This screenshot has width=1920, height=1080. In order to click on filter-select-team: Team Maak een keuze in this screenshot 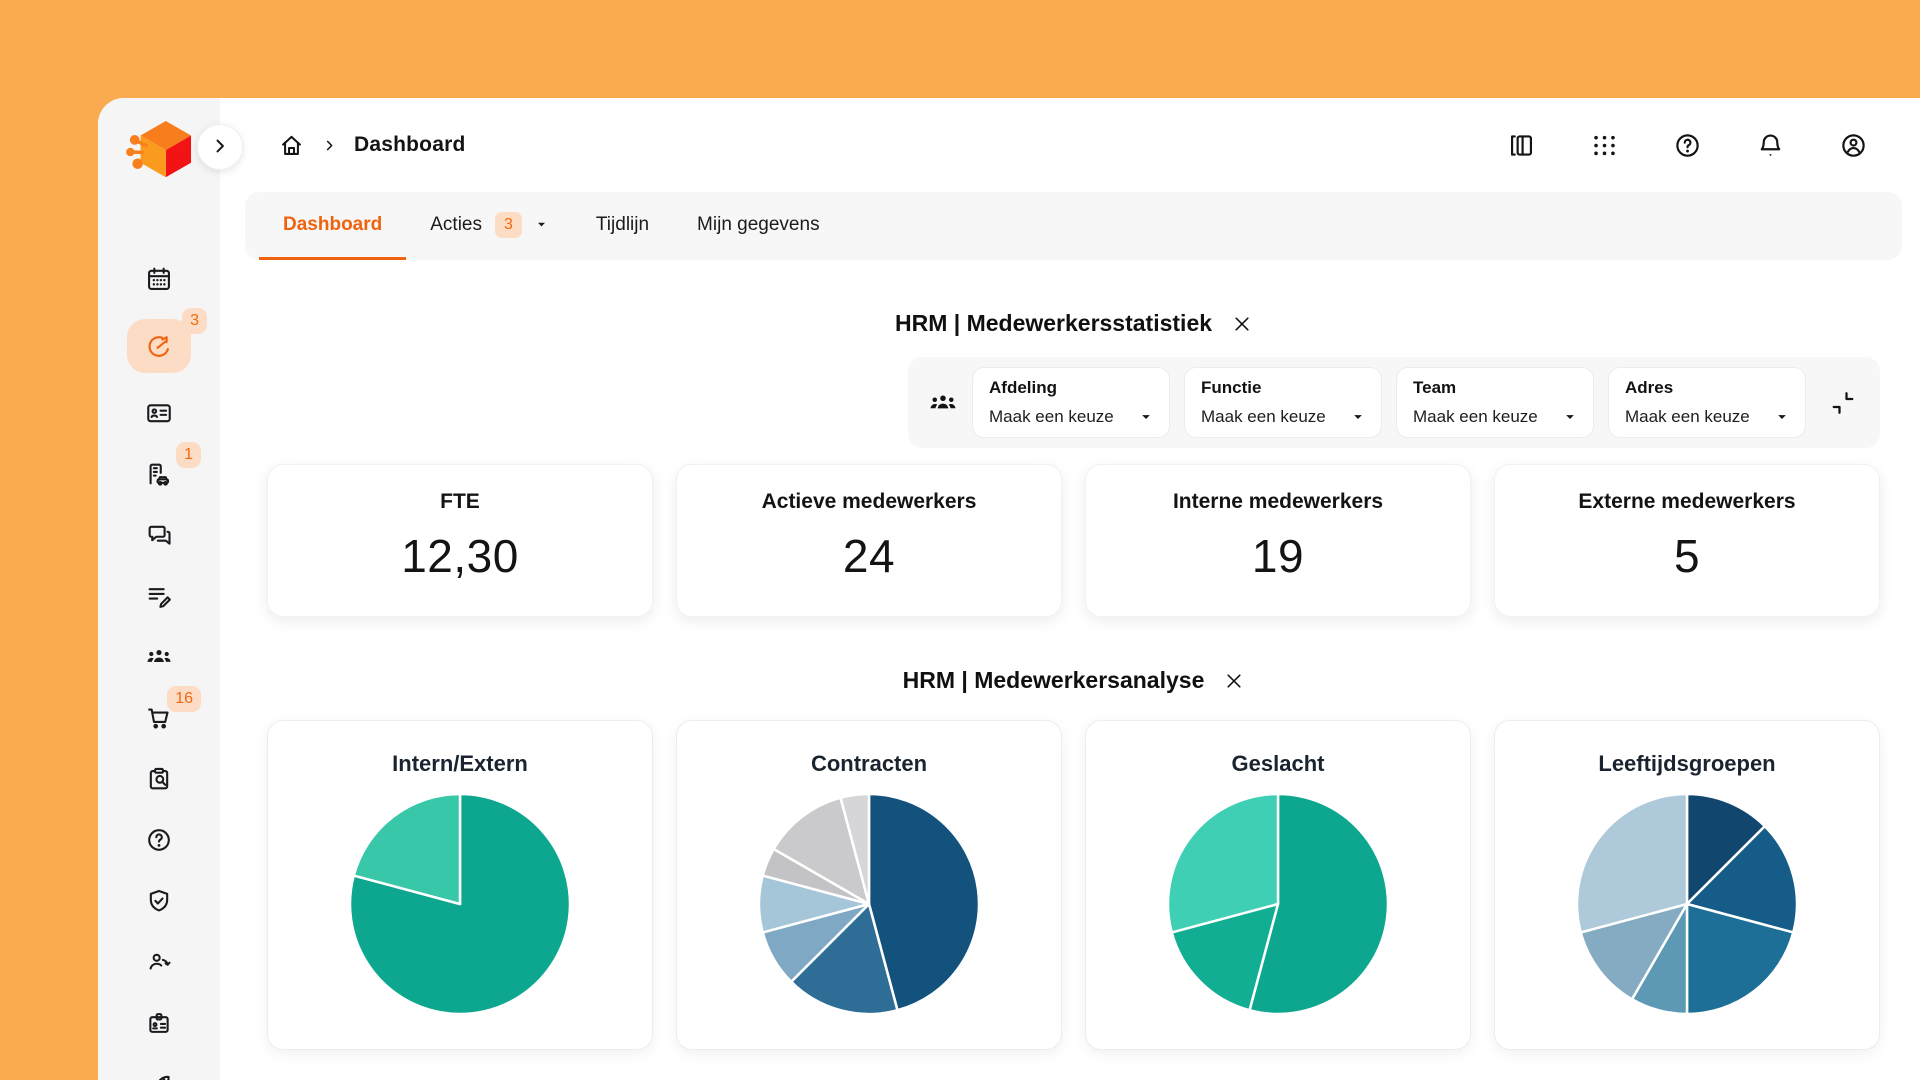, I will do `click(1495, 402)`.